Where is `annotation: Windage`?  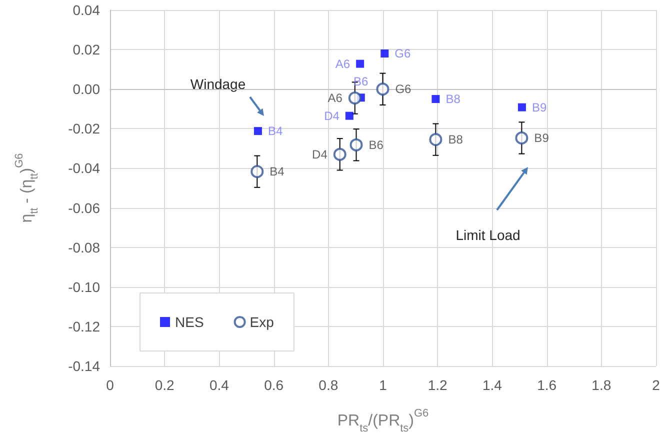 annotation: Windage is located at coordinates (218, 84).